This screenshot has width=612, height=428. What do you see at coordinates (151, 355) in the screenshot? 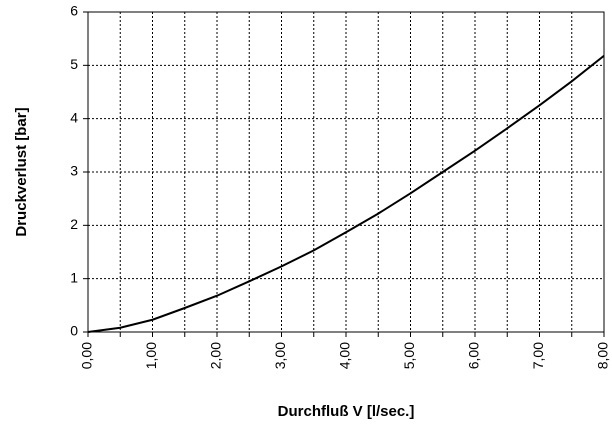
I see `x-tick-label: 1,00` at bounding box center [151, 355].